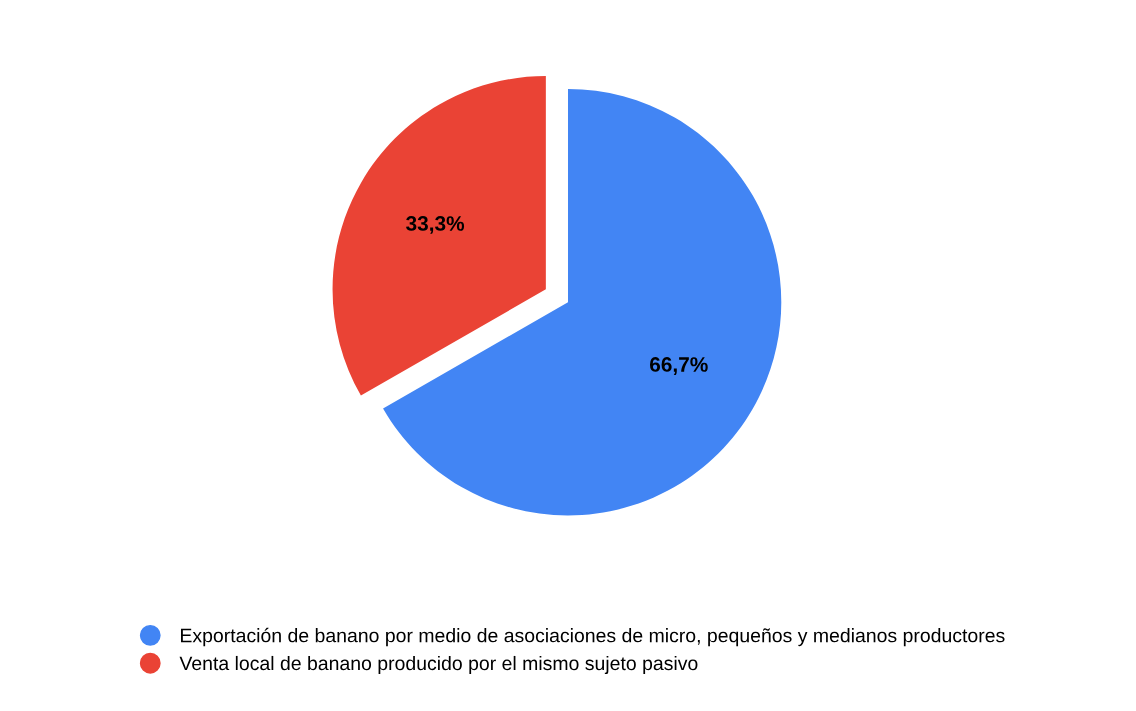 The height and width of the screenshot is (711, 1136). Describe the element at coordinates (435, 225) in the screenshot. I see `data-label: 33,3%` at that location.